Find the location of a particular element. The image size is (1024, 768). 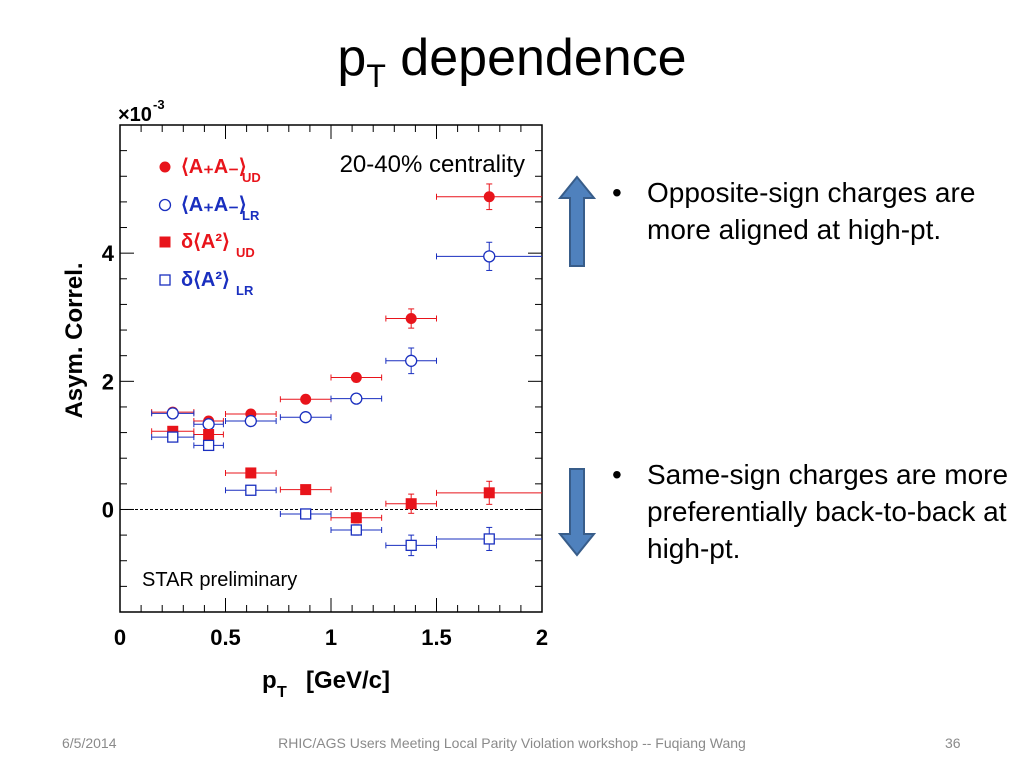

x-tick-label: 0 is located at coordinates (120, 637).